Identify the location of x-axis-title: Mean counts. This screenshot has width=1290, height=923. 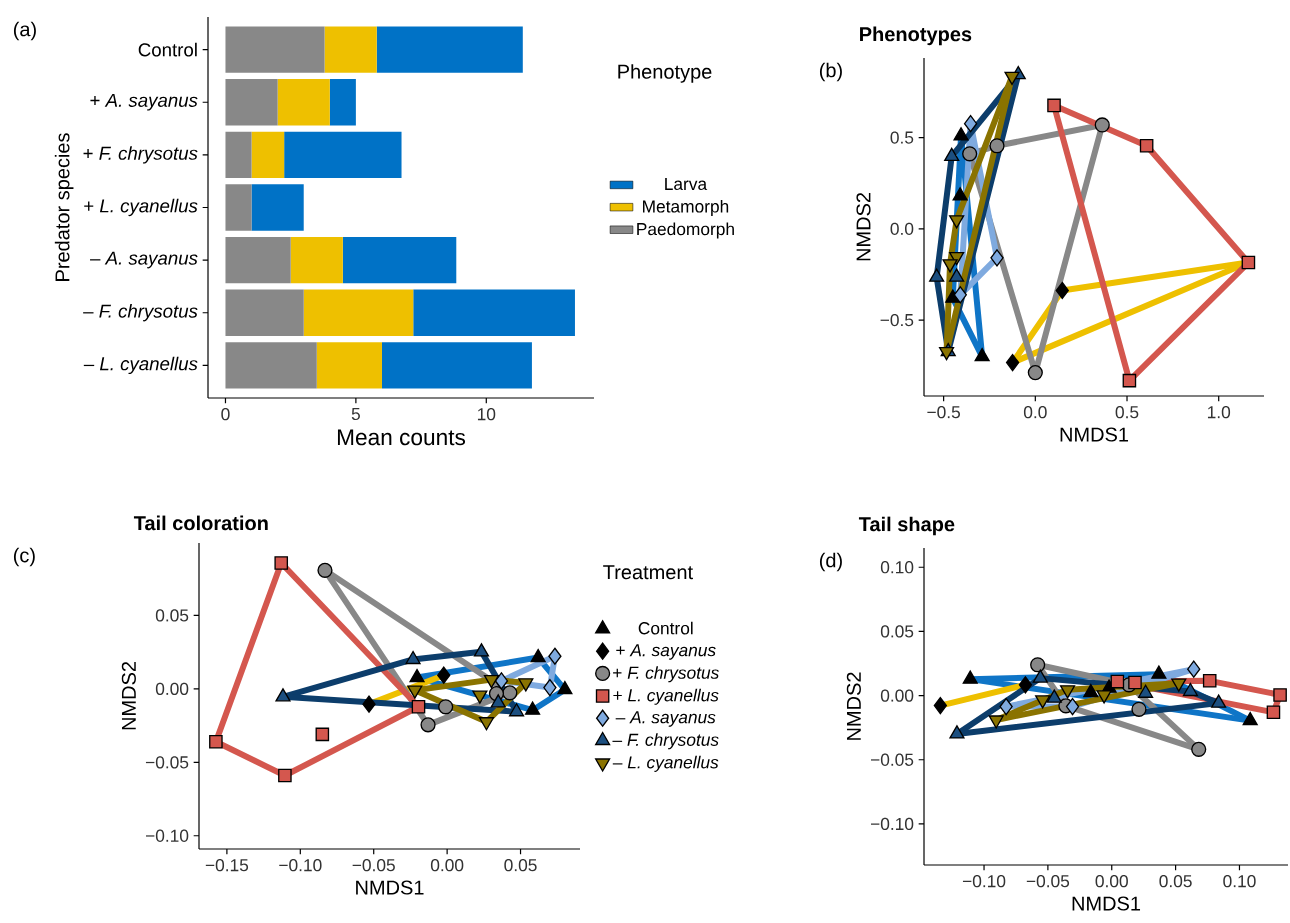
(401, 437).